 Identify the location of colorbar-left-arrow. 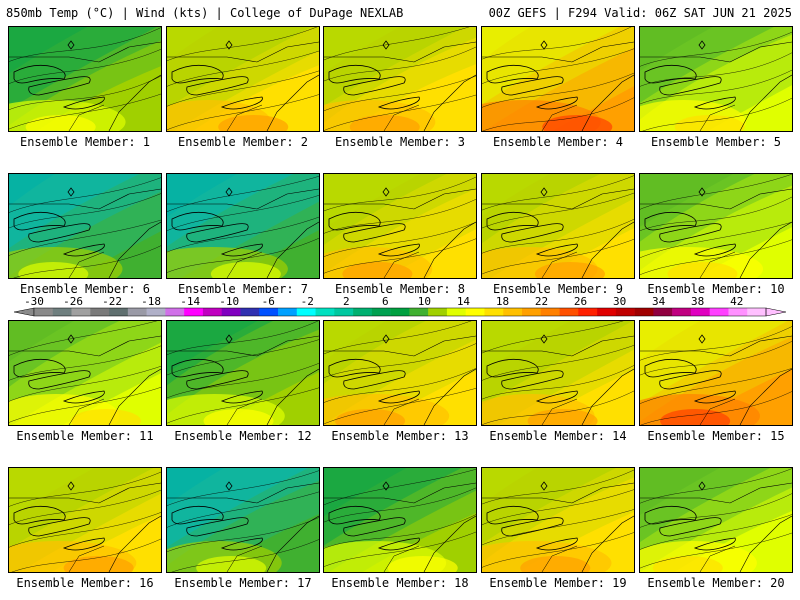
(24, 312).